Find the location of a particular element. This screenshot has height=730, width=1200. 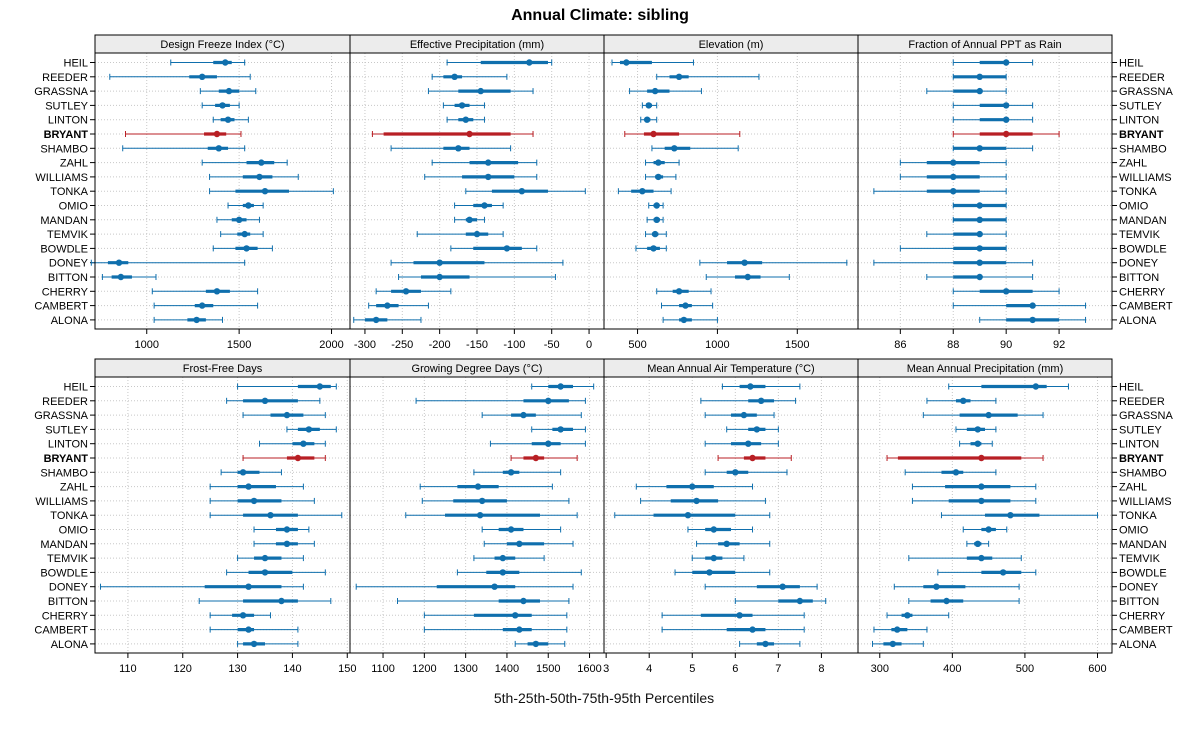

x-tick-label: -200 is located at coordinates (440, 345).